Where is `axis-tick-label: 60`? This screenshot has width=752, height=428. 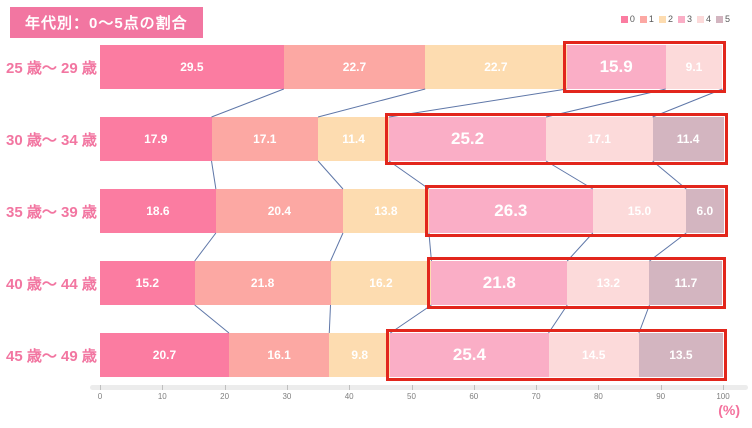 axis-tick-label: 60 is located at coordinates (474, 396).